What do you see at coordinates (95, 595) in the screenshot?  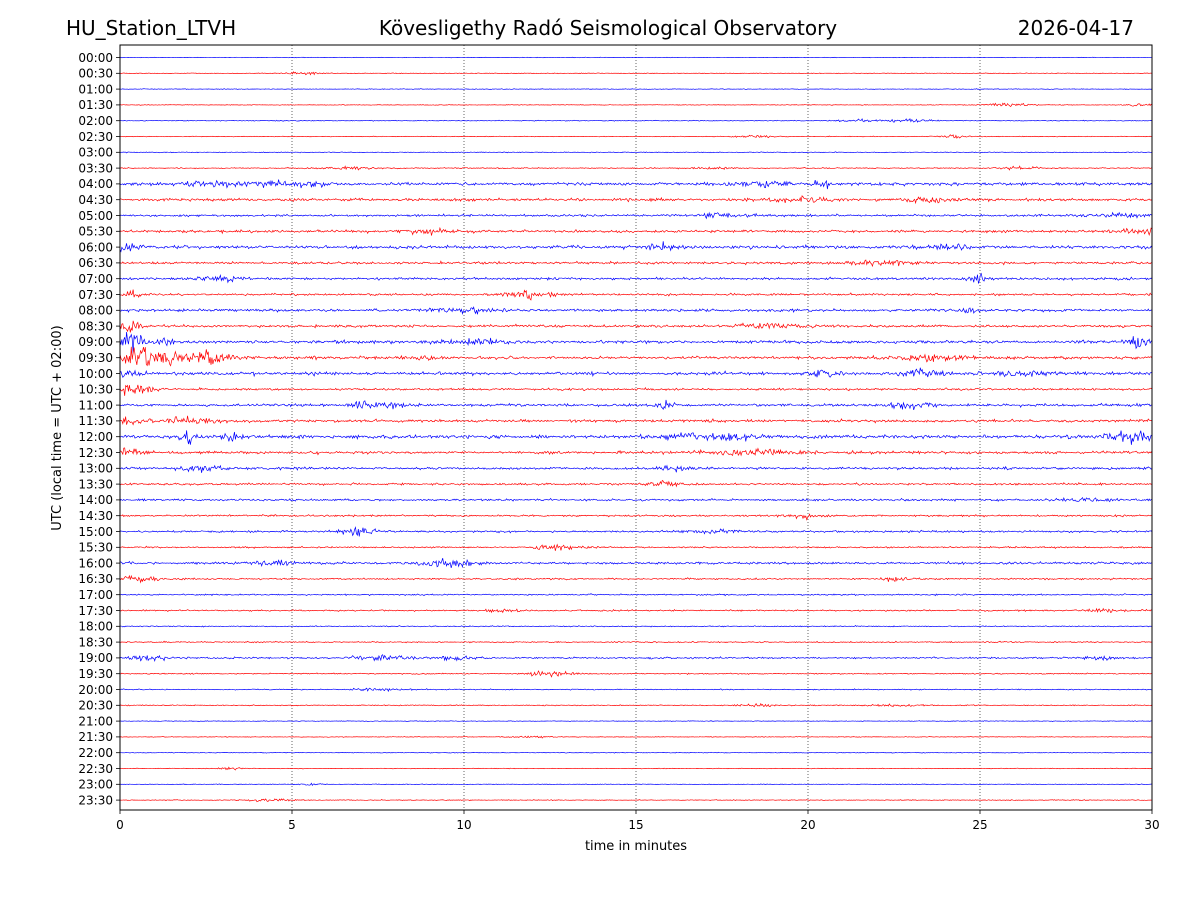 I see `y-tick-label: 17:00` at bounding box center [95, 595].